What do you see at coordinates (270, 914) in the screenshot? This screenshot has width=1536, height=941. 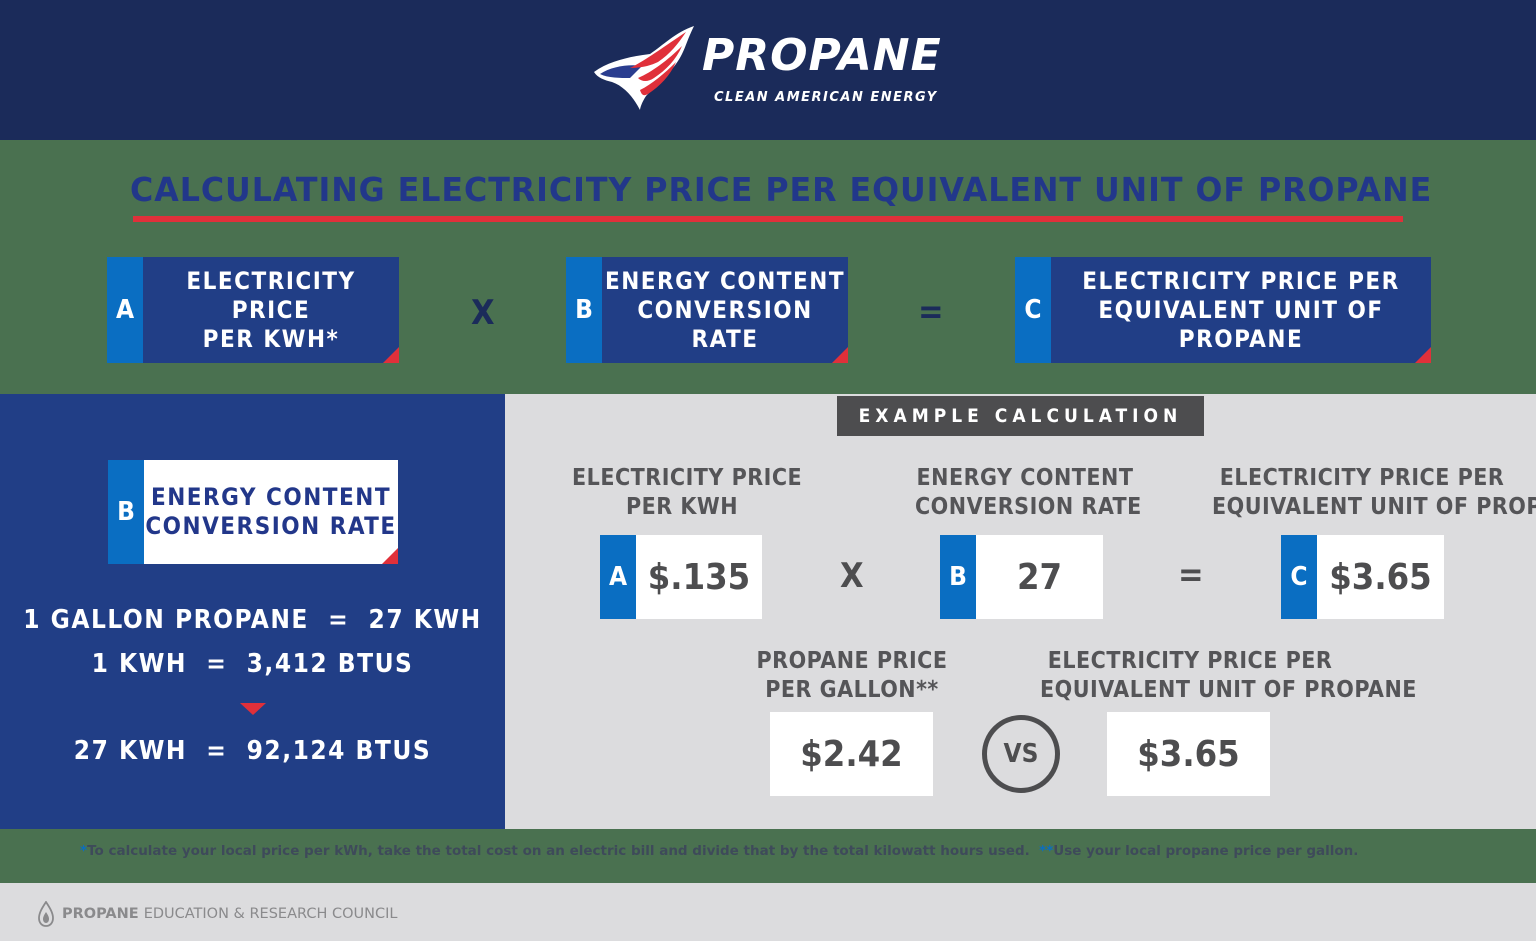 I see `footer-org-rest: EDUCATION & RESEARCH COUNCIL` at bounding box center [270, 914].